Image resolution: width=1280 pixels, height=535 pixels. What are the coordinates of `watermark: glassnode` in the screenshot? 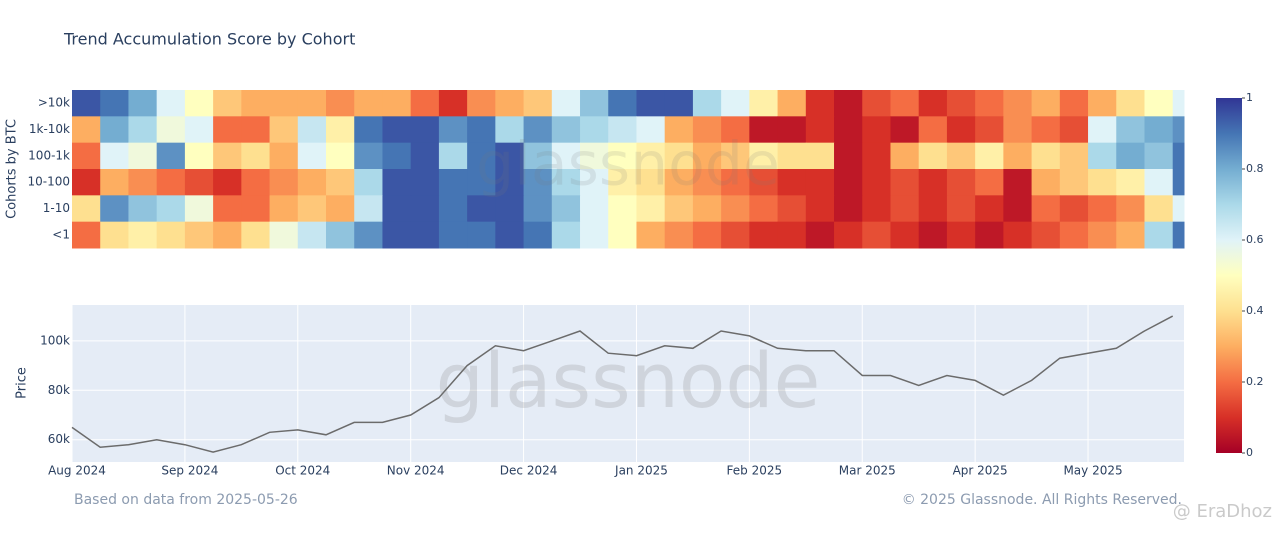 It's located at (628, 380).